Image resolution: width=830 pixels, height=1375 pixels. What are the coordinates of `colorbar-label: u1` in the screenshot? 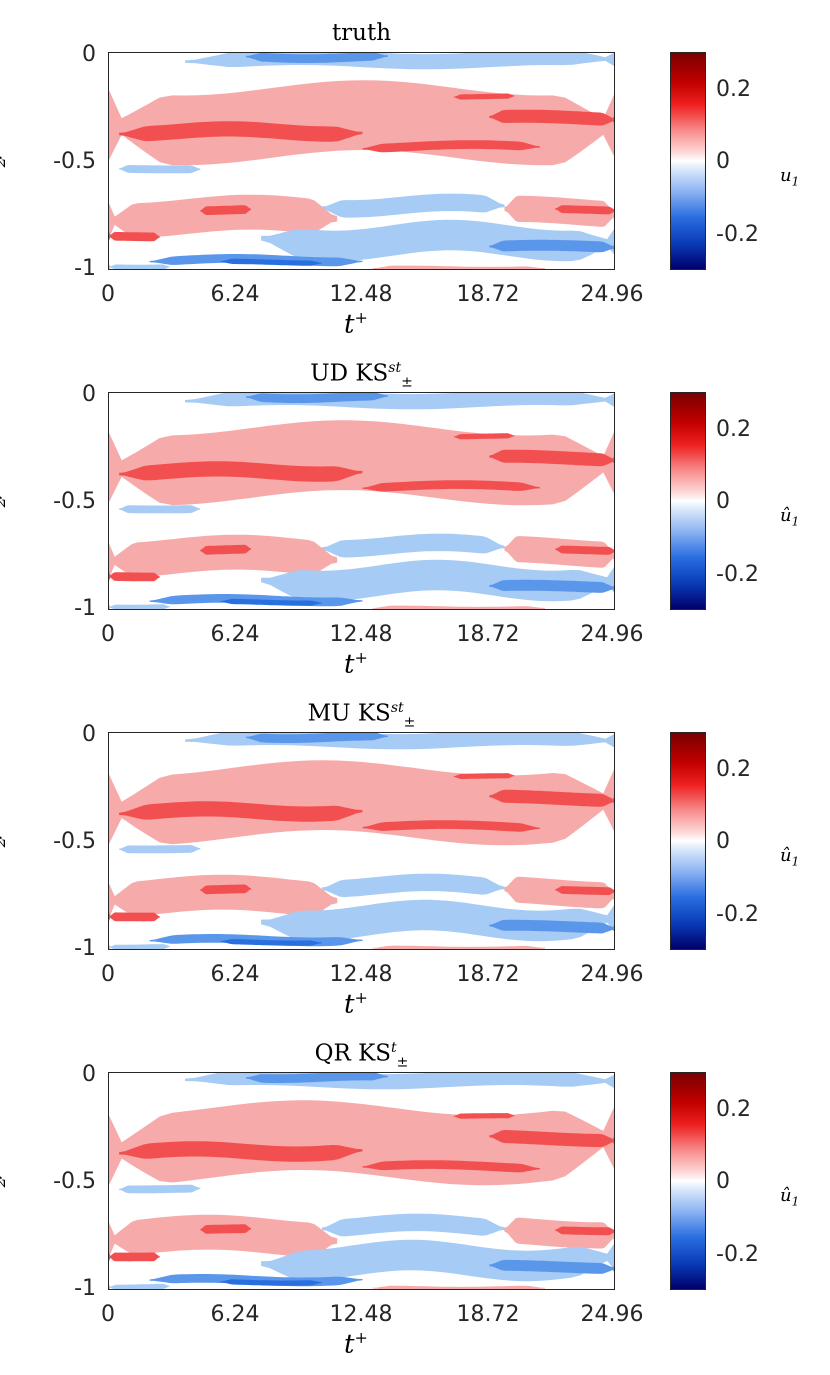 It's located at (790, 177).